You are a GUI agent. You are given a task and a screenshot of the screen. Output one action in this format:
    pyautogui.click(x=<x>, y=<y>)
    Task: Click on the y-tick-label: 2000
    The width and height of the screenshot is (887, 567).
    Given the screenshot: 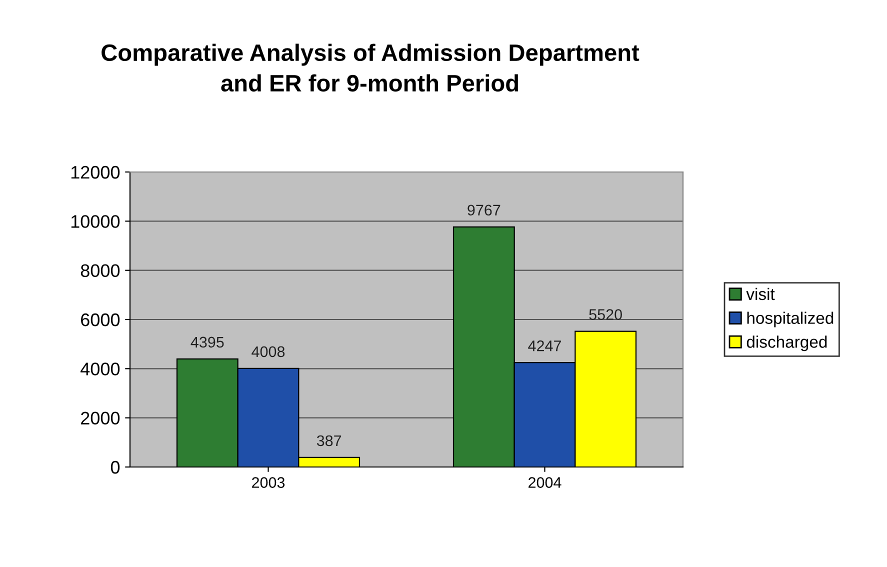 What is the action you would take?
    pyautogui.click(x=100, y=418)
    